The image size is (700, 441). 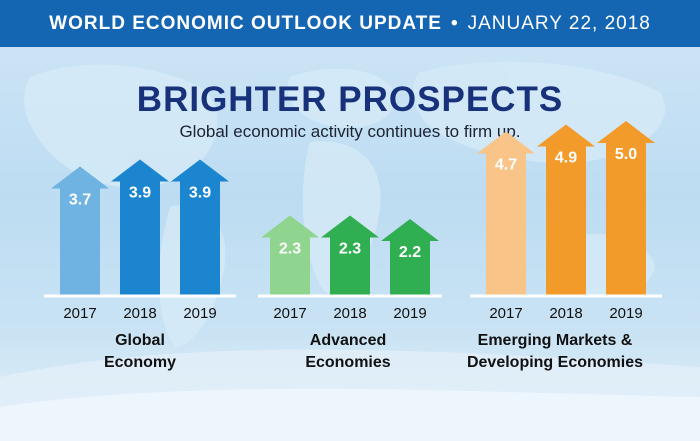 I want to click on group-label-line: Developing Economies, so click(x=555, y=362).